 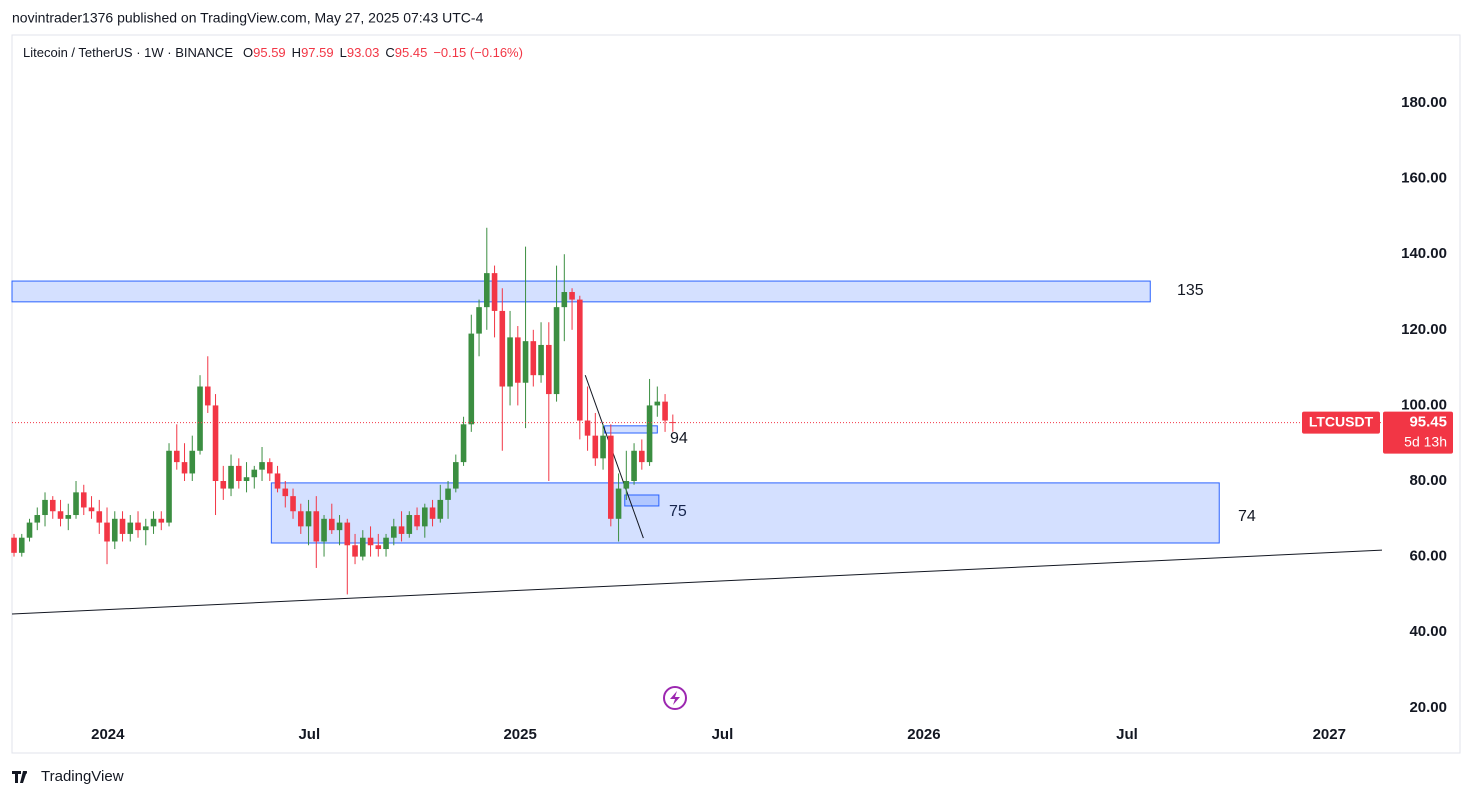 I want to click on annotation: 75, so click(x=678, y=511).